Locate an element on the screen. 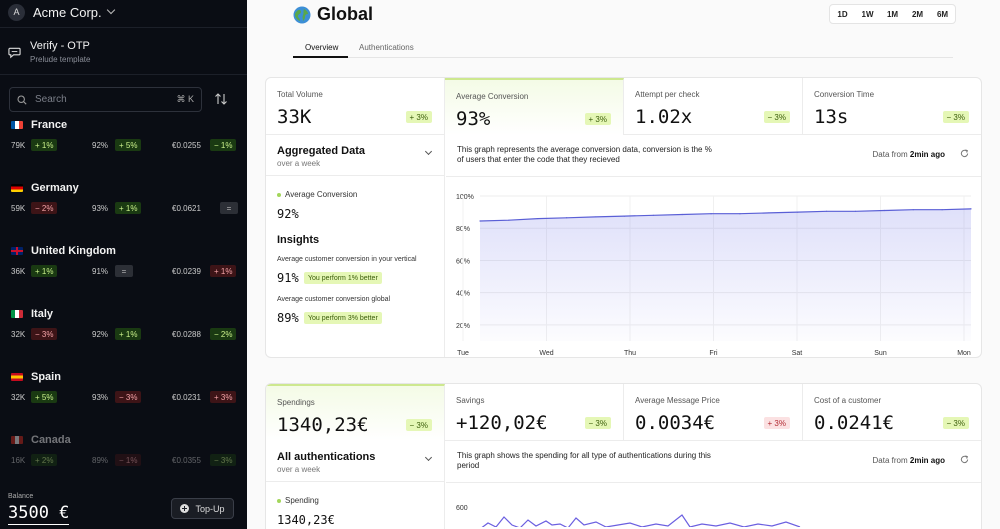 The height and width of the screenshot is (529, 1000). price-delta-badge: = is located at coordinates (229, 208).